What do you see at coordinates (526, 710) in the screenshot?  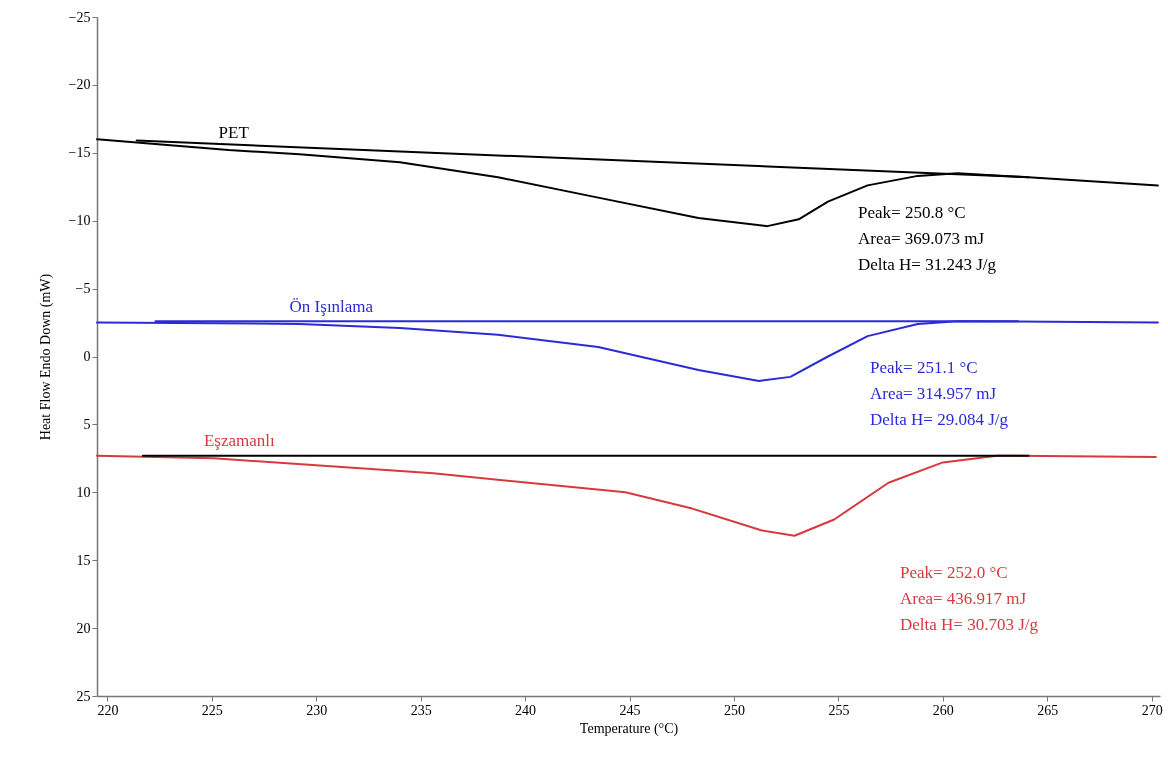 I see `x-tick-label: 240` at bounding box center [526, 710].